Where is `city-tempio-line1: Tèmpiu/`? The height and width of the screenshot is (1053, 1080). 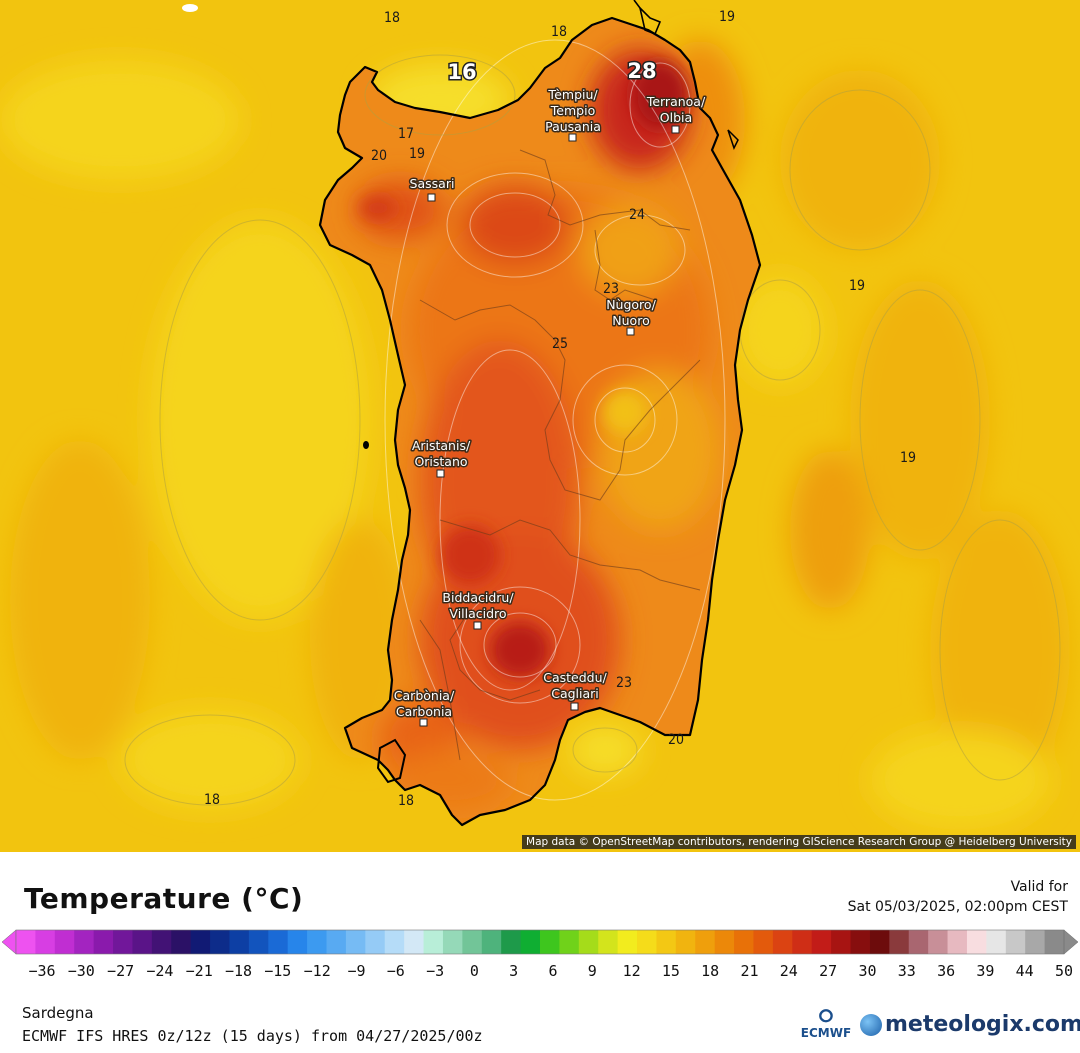 city-tempio-line1: Tèmpiu/ is located at coordinates (572, 94).